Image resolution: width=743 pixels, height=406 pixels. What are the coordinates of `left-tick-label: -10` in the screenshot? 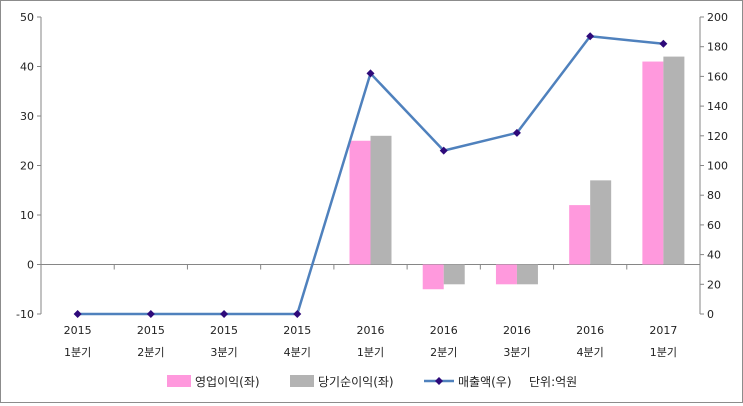 It's located at (25, 314).